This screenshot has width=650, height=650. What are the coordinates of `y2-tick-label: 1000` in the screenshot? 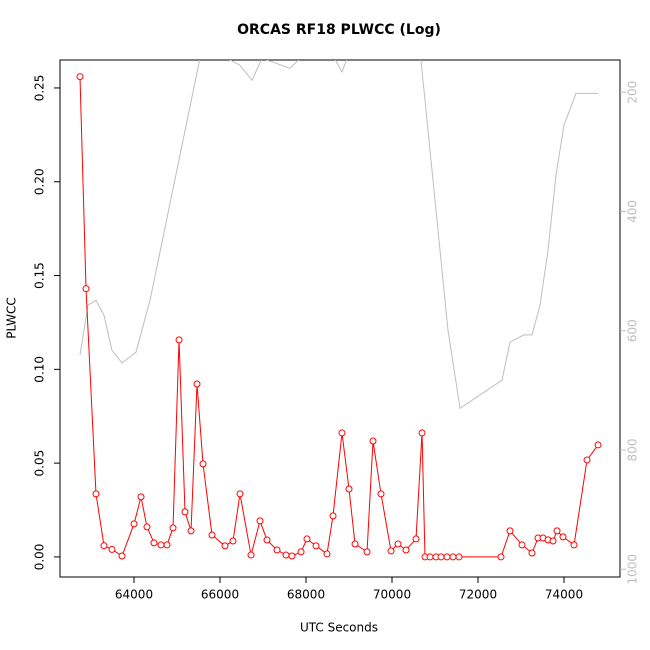 It's located at (633, 569).